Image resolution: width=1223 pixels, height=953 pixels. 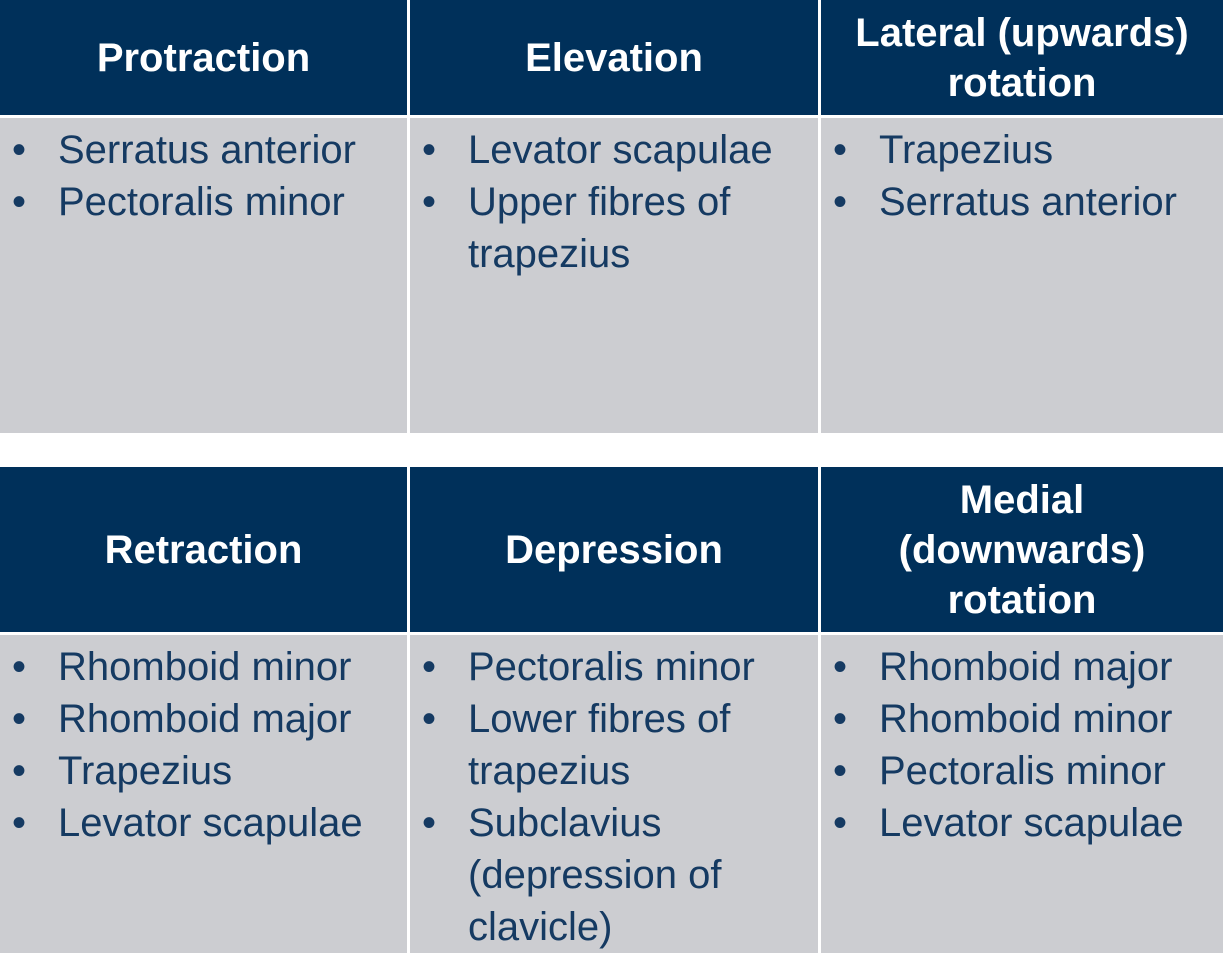 What do you see at coordinates (614, 57) in the screenshot?
I see `column-header: Elevation` at bounding box center [614, 57].